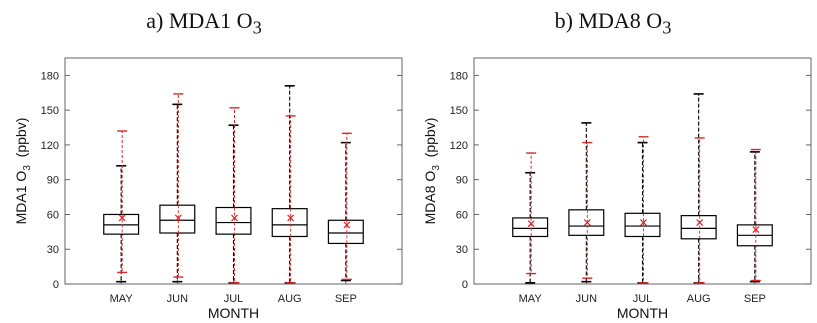  Describe the element at coordinates (257, 27) in the screenshot. I see `chart-title-a-subscript: 3` at that location.